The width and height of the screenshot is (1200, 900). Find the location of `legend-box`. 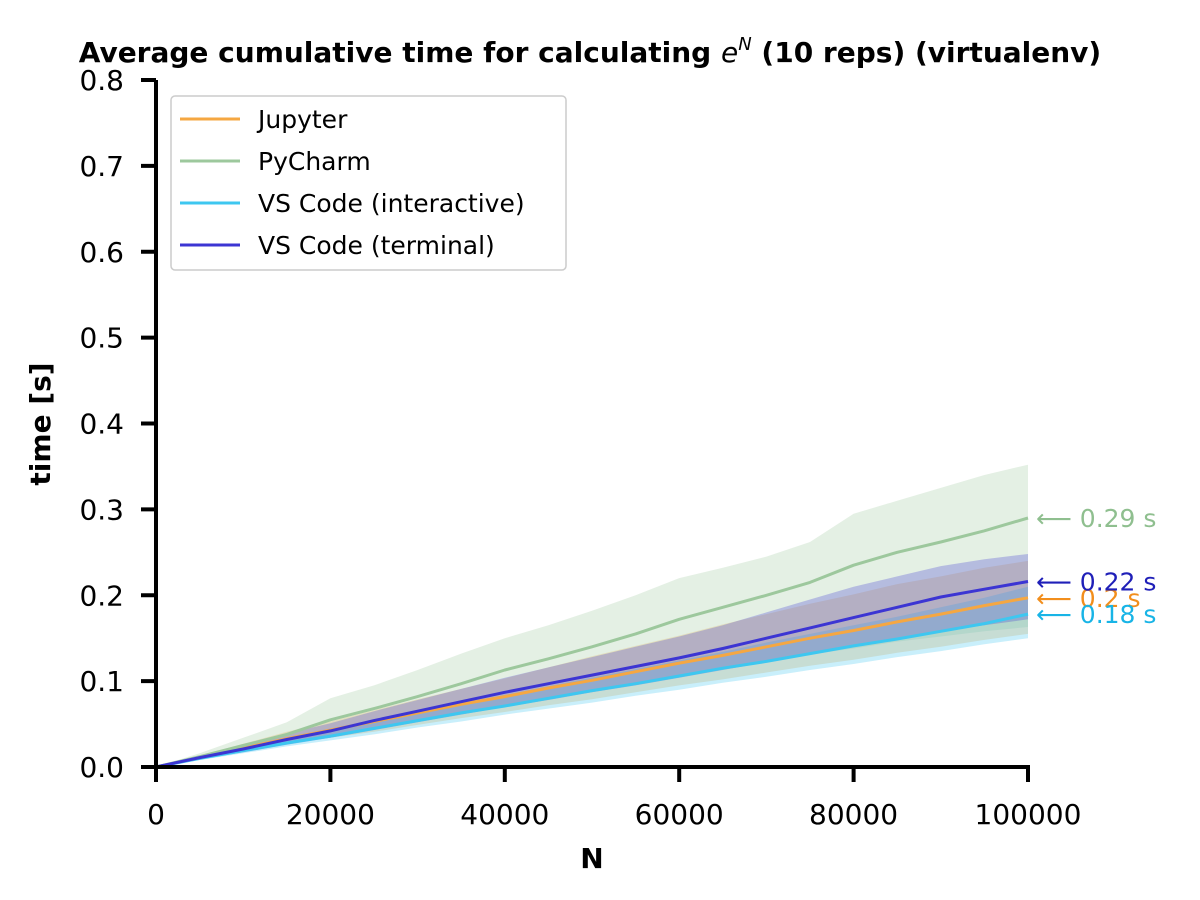

legend-box is located at coordinates (368, 183).